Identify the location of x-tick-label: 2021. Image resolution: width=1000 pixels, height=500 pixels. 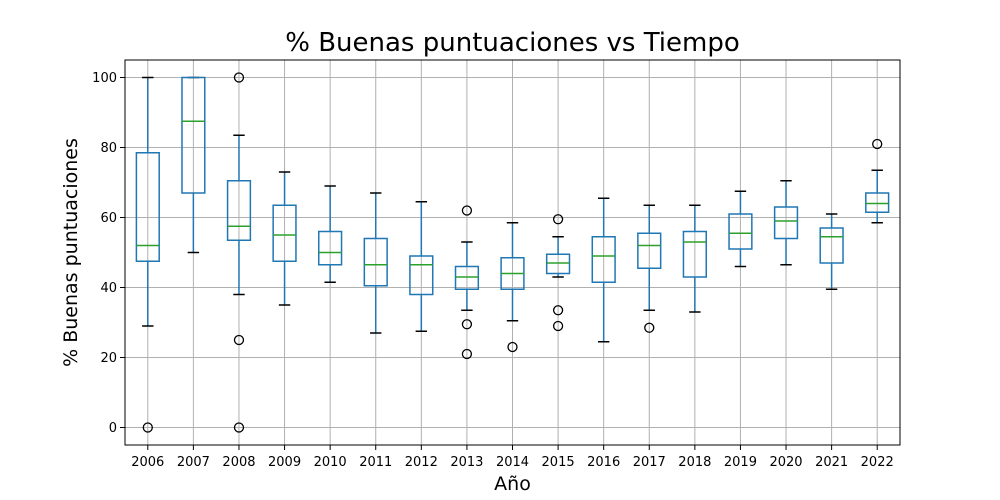
(831, 462).